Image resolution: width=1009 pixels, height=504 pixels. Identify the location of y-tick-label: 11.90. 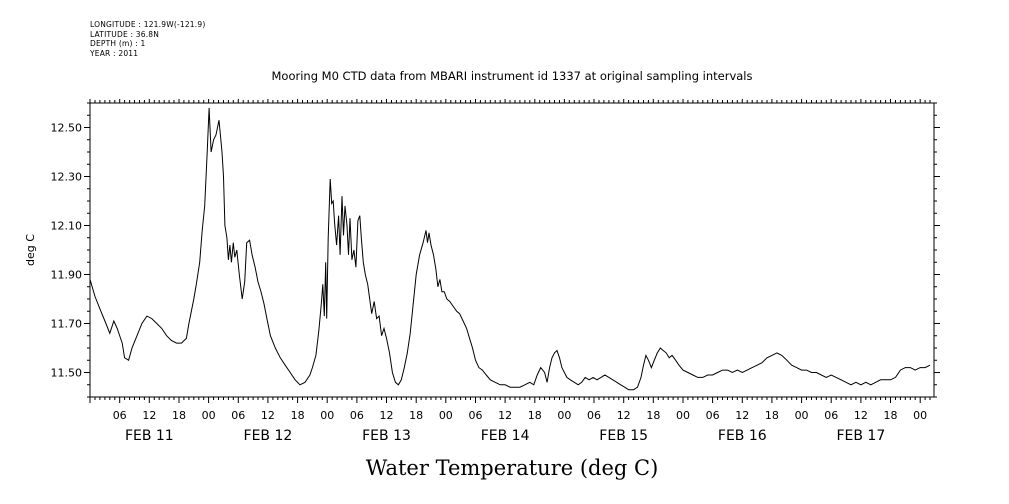
(67, 275).